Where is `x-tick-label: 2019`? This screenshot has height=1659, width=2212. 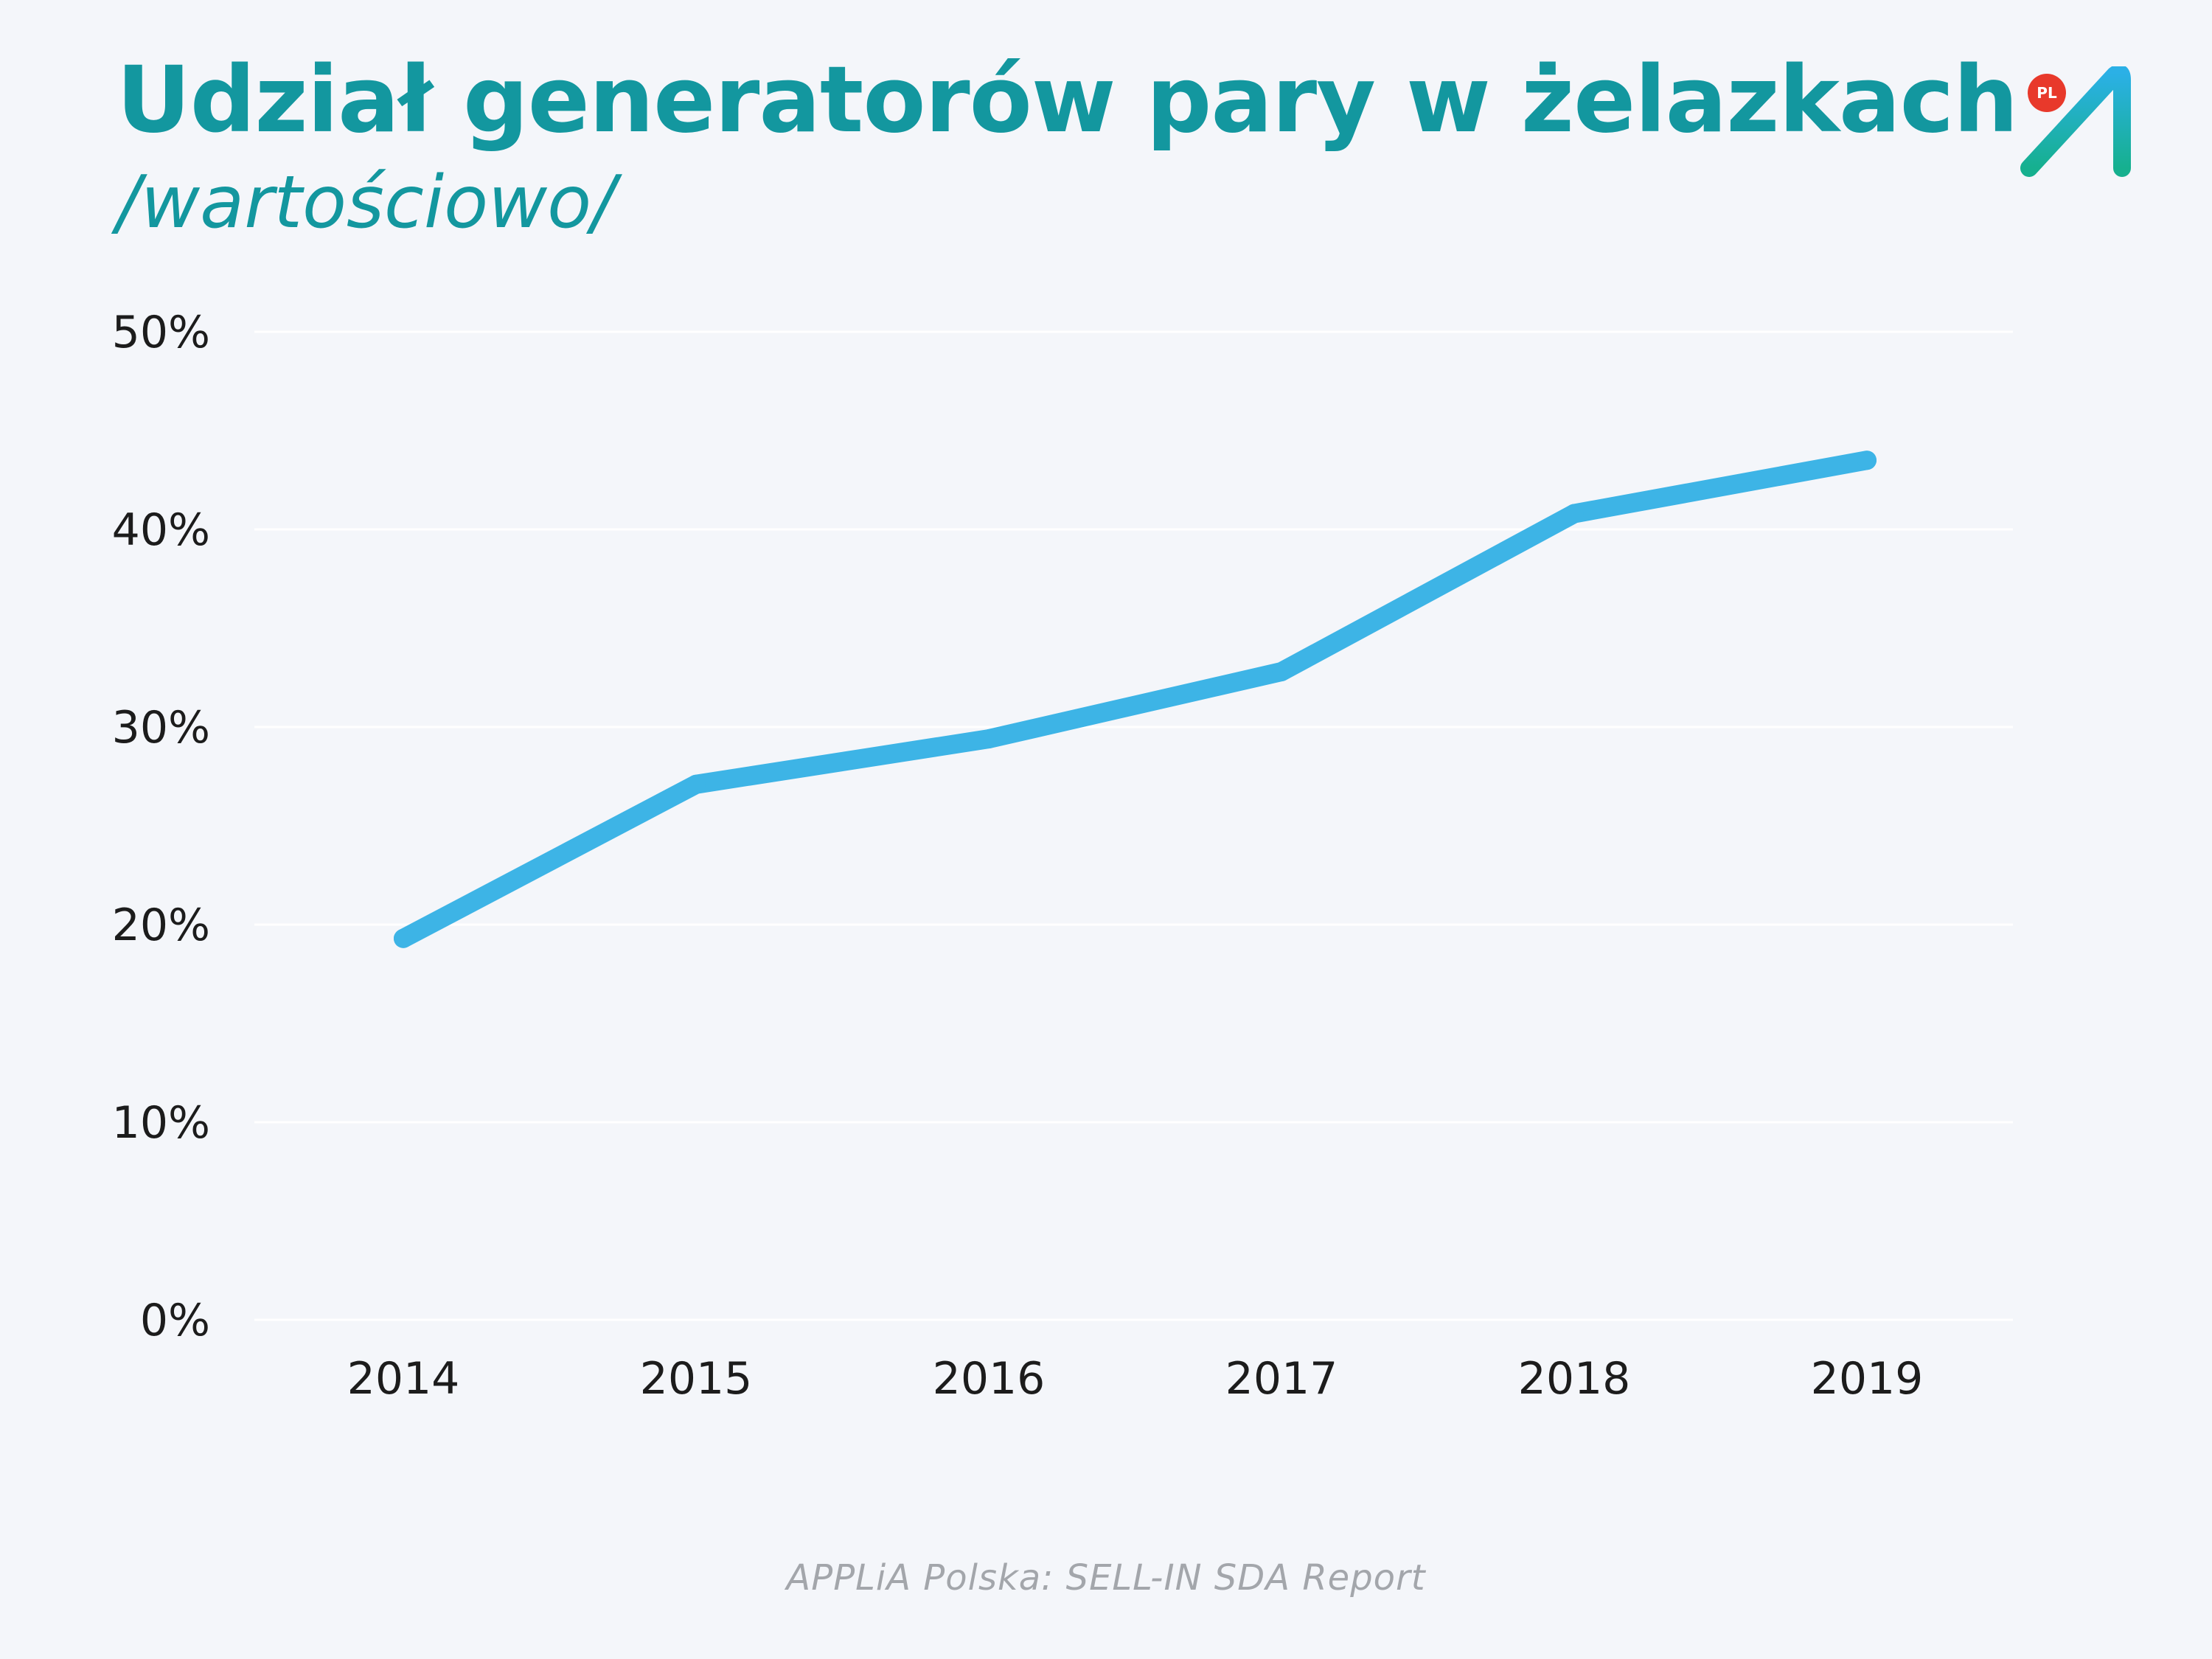 x-tick-label: 2019 is located at coordinates (1867, 1379).